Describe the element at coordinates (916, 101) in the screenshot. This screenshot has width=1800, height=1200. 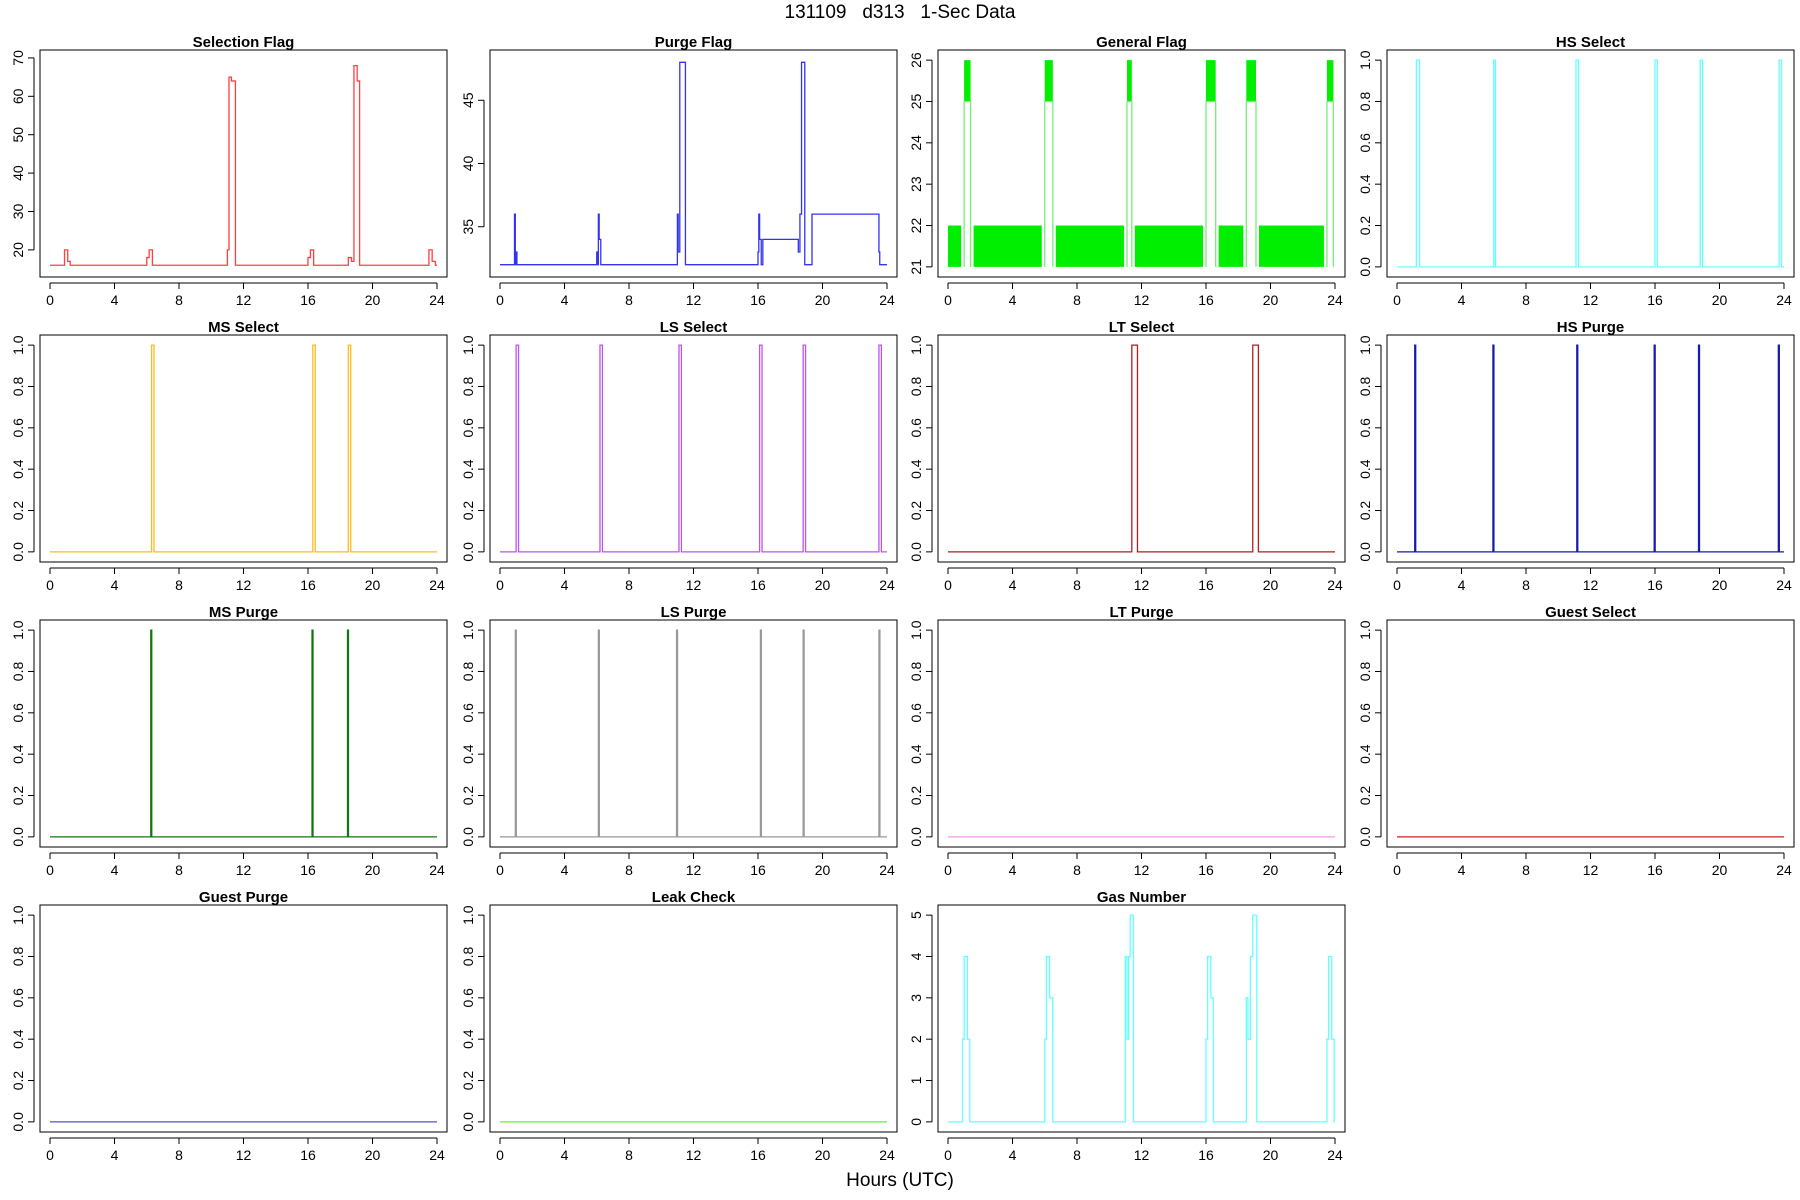
I see `y-tick-label: 25` at that location.